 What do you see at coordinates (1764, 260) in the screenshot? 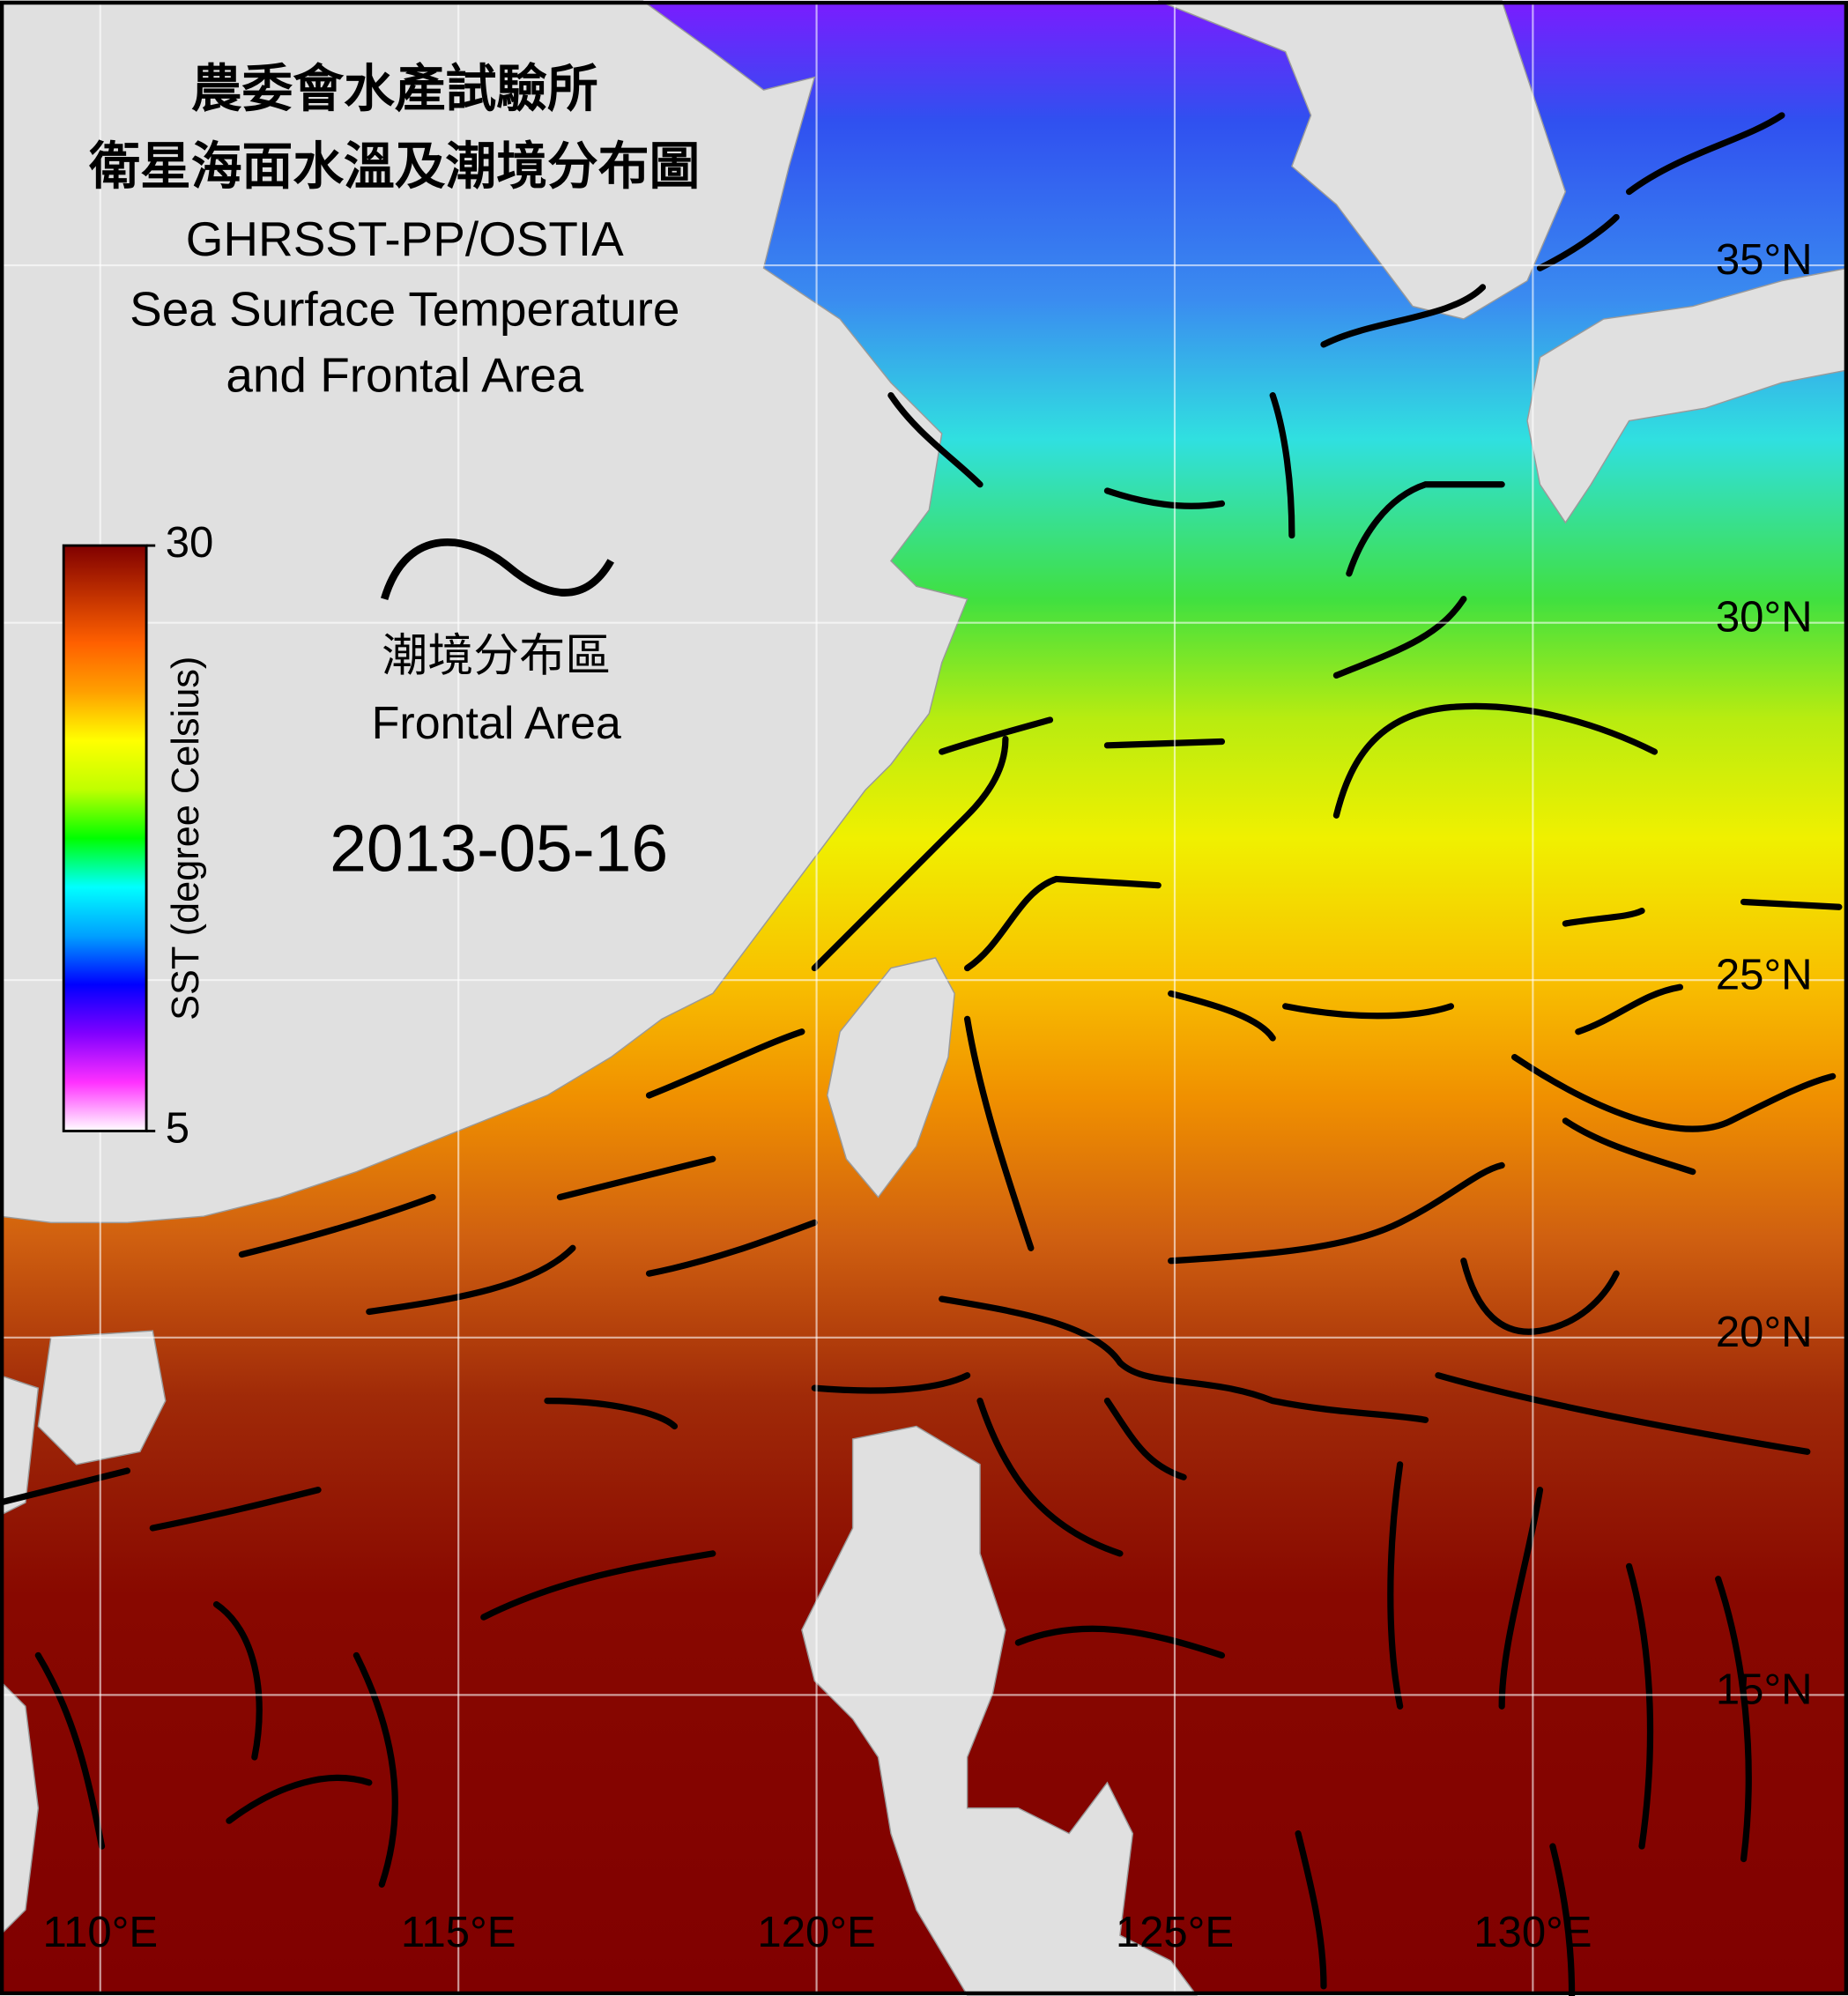
I see `lat-label: 35°N` at bounding box center [1764, 260].